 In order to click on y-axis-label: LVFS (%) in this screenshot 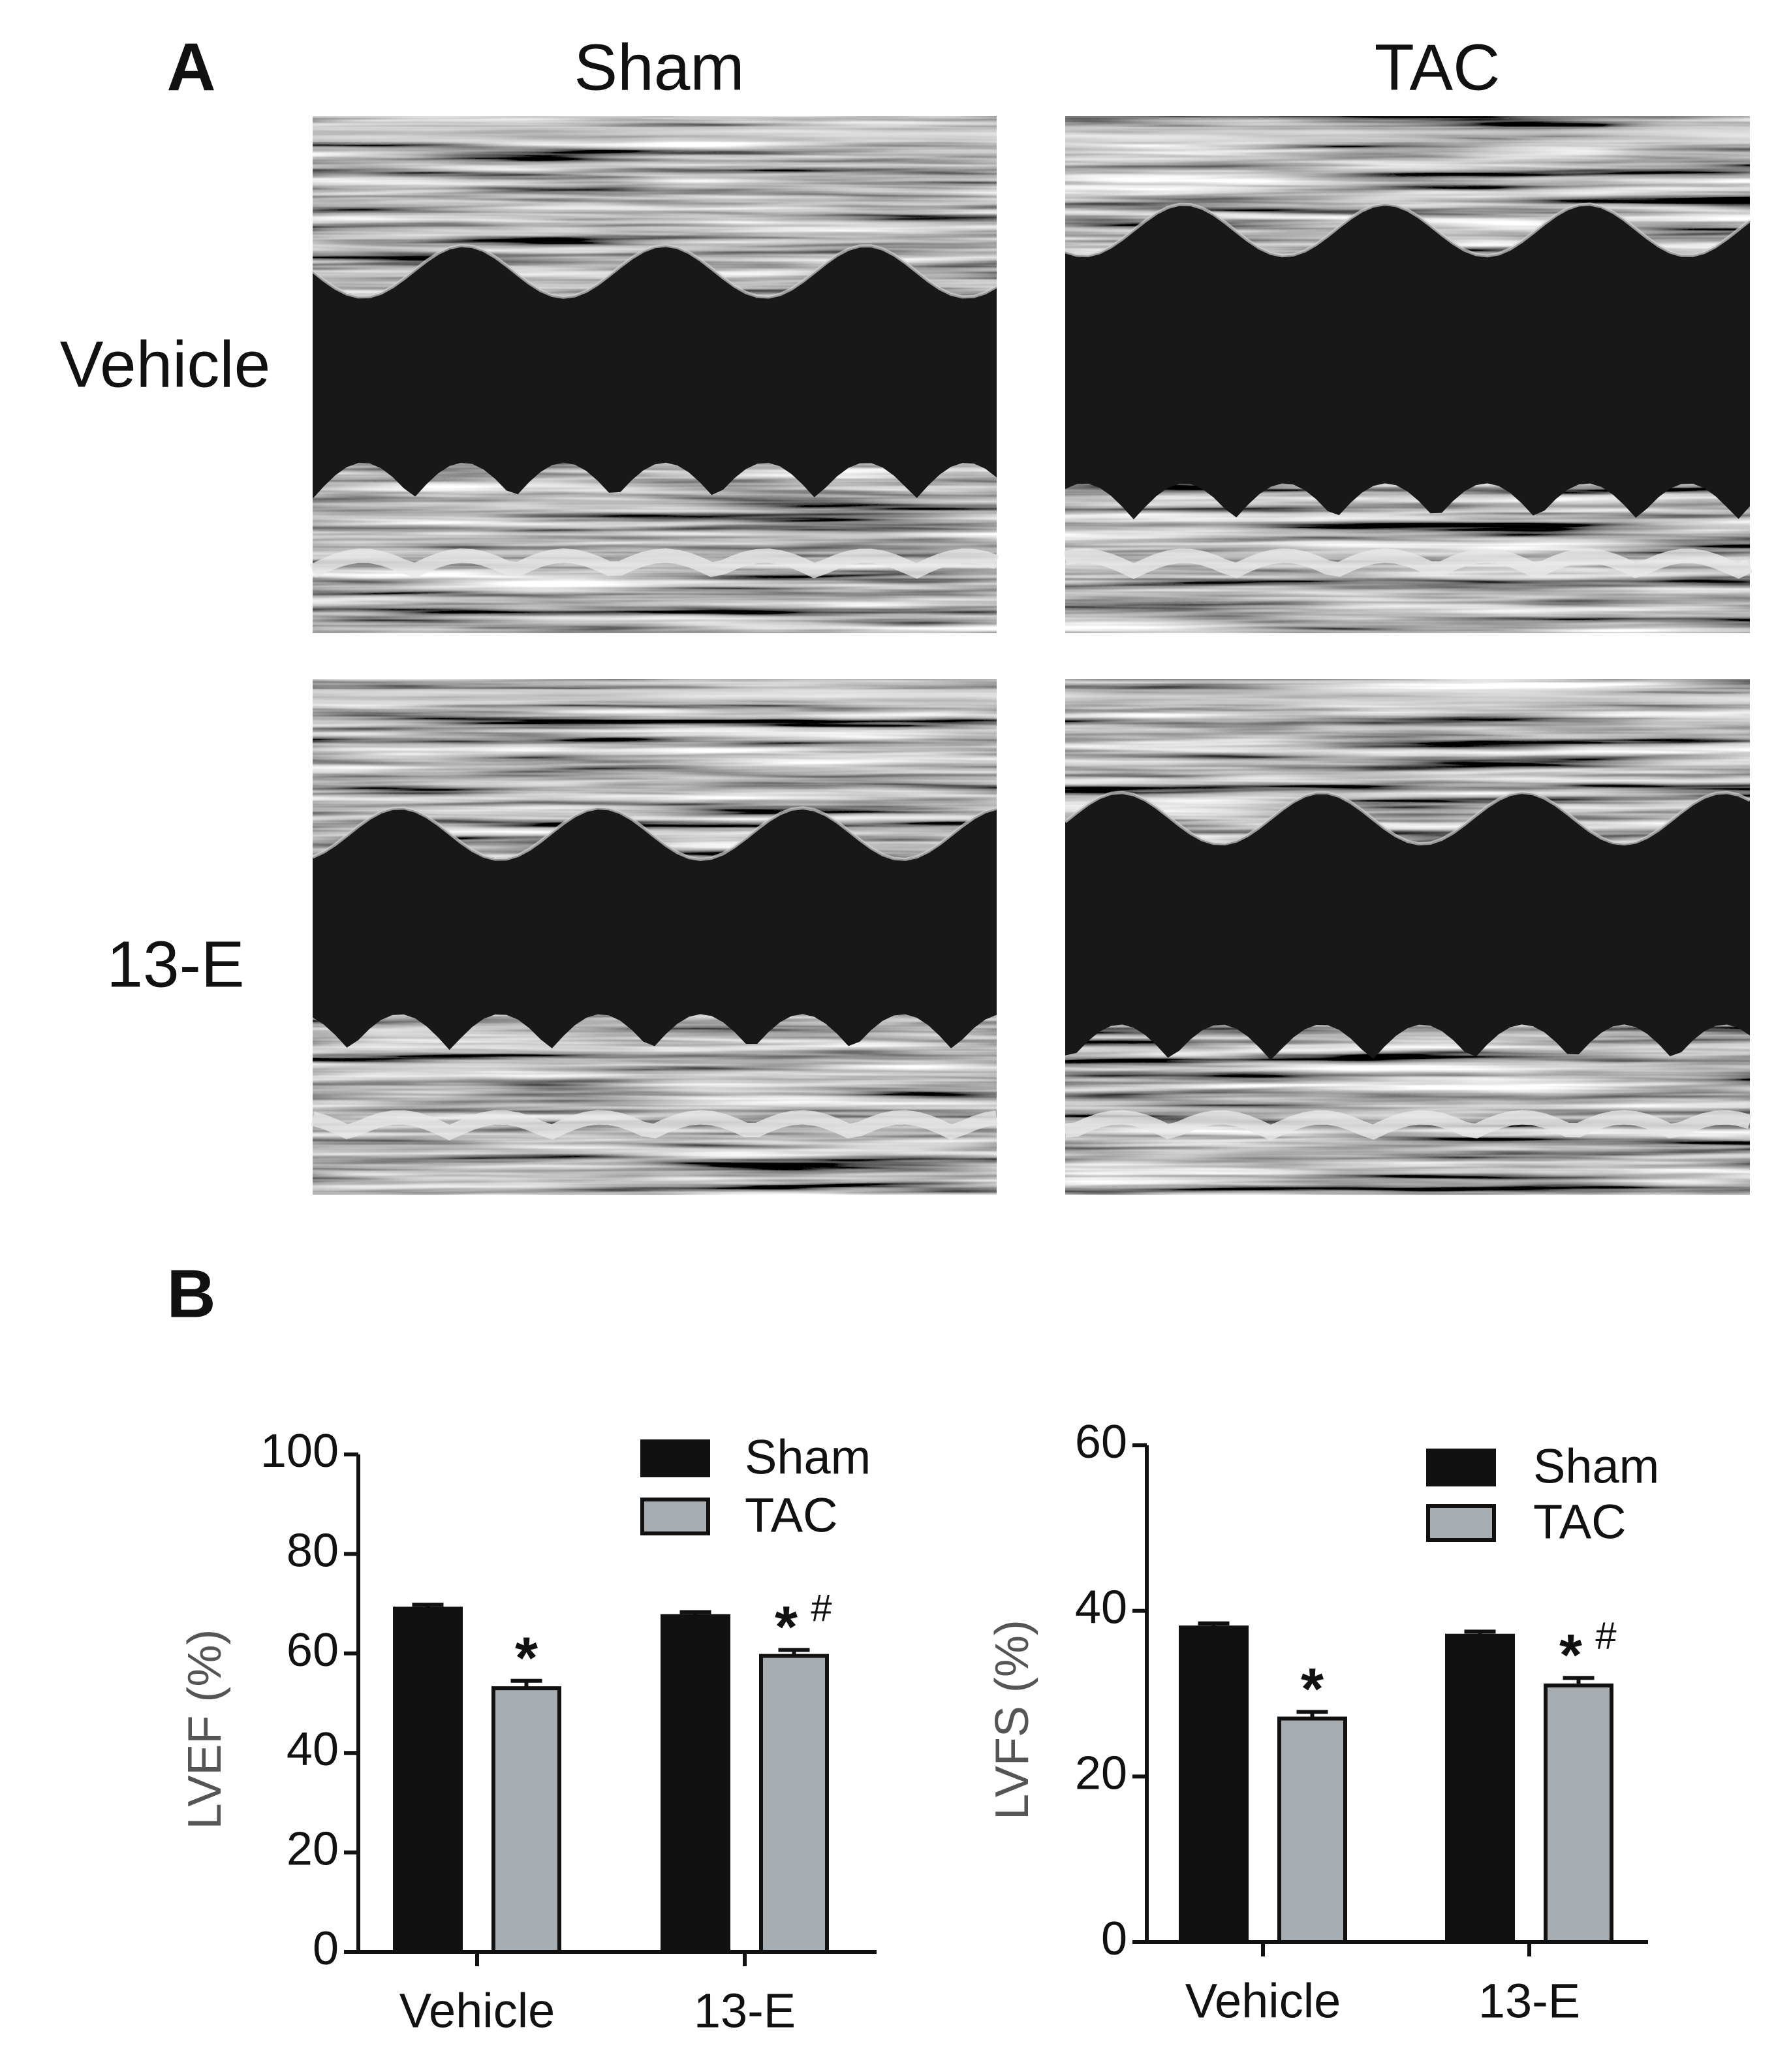, I will do `click(1012, 1720)`.